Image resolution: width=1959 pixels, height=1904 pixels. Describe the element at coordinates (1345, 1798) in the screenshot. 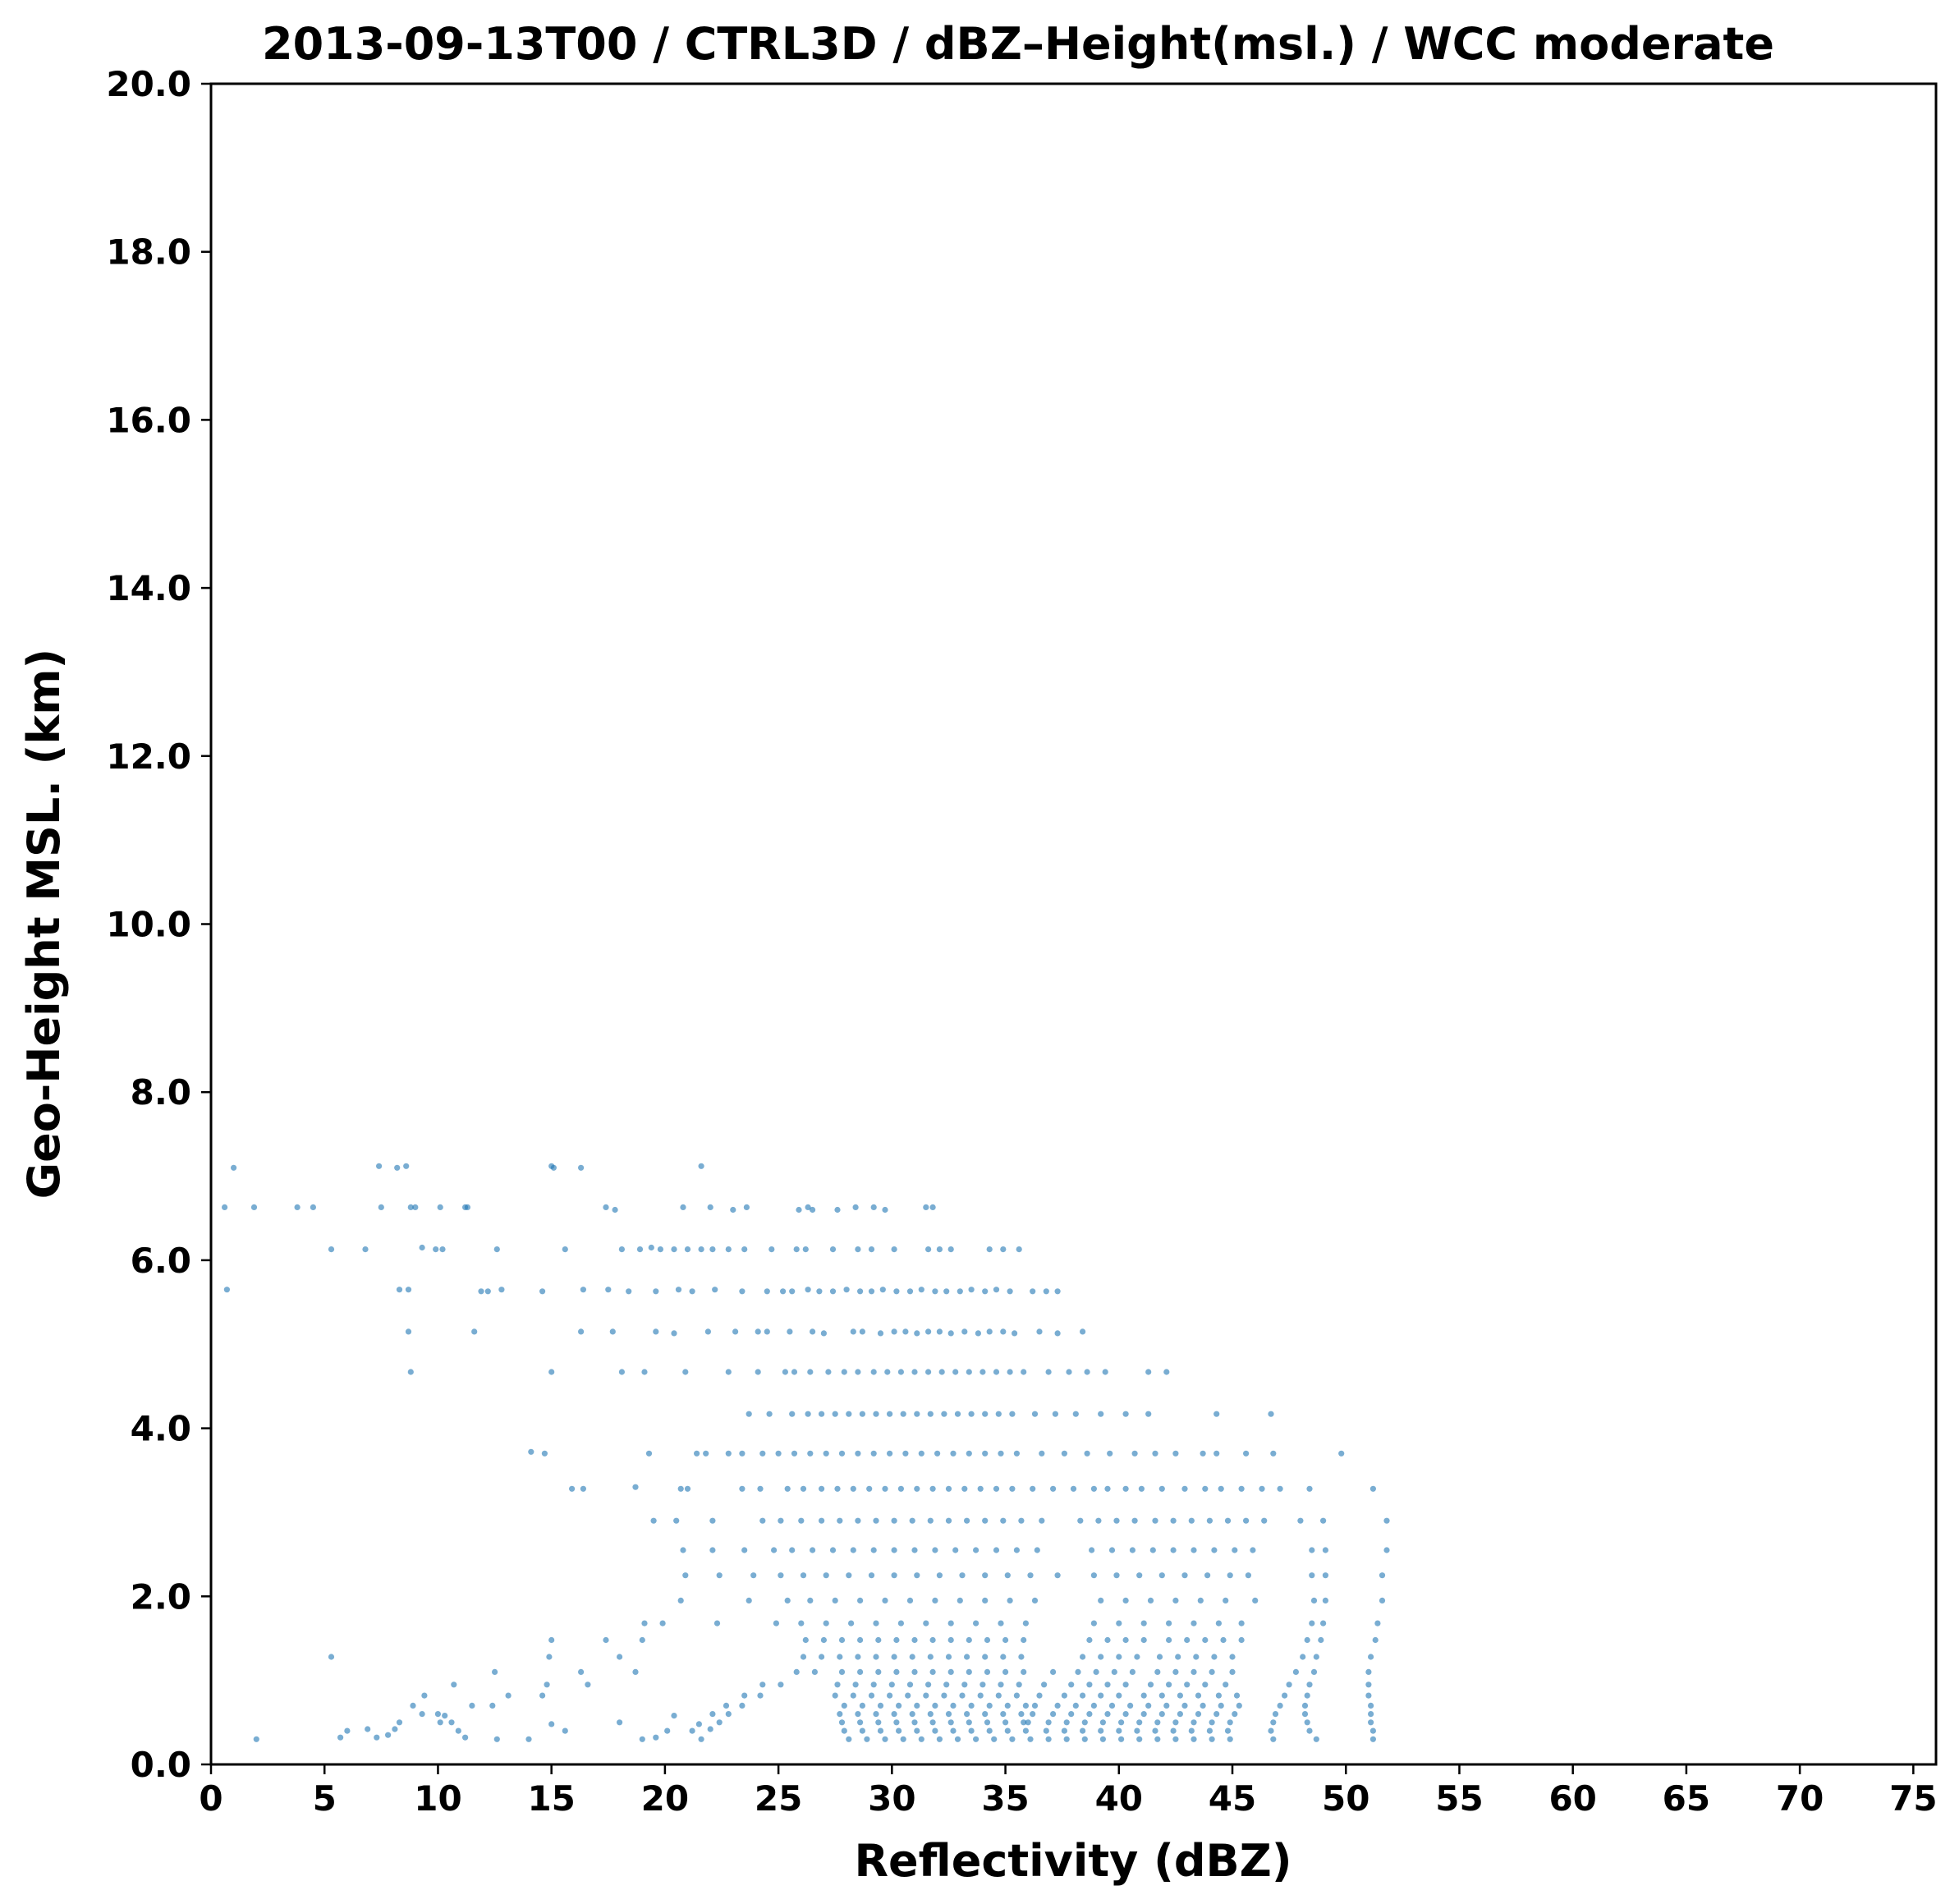

I see `x-tick-label: 50` at that location.